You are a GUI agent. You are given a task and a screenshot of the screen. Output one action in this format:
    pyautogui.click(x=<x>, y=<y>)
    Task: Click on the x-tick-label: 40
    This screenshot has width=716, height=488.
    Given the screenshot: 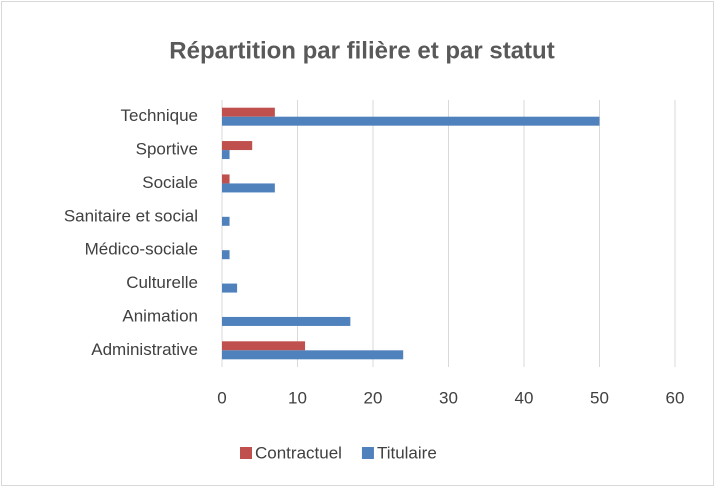 What is the action you would take?
    pyautogui.click(x=524, y=397)
    